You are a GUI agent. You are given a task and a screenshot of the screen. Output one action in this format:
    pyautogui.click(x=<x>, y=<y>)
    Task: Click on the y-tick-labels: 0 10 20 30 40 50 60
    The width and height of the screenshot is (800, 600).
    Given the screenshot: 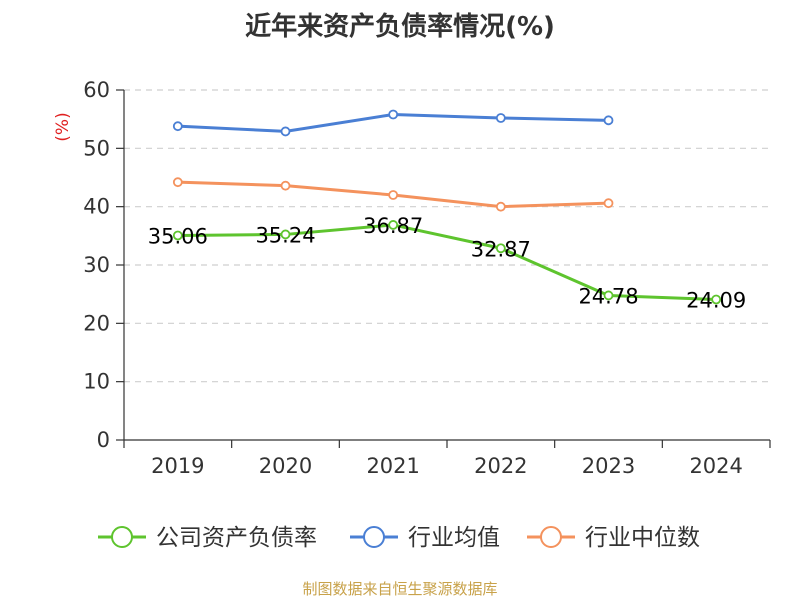 What is the action you would take?
    pyautogui.click(x=96, y=265)
    